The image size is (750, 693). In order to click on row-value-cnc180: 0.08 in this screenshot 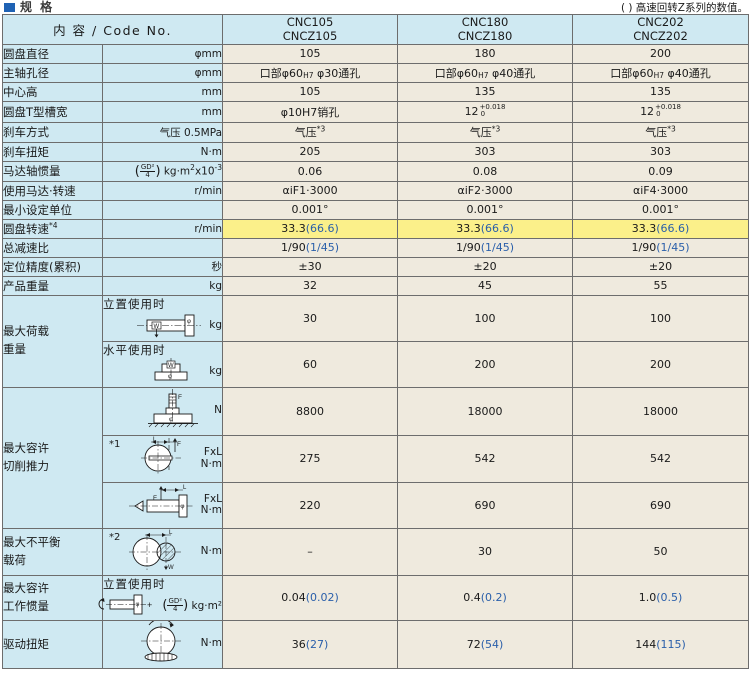, I will do `click(485, 171)`.